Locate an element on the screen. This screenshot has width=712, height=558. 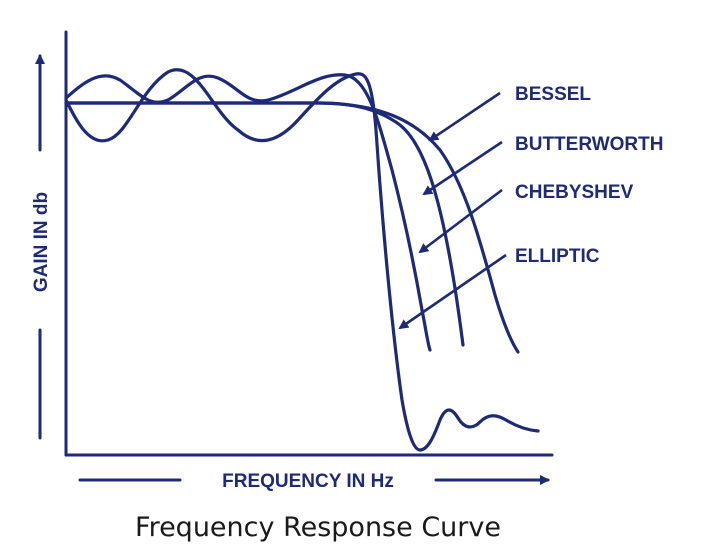
elliptic-pointer is located at coordinates (452, 291).